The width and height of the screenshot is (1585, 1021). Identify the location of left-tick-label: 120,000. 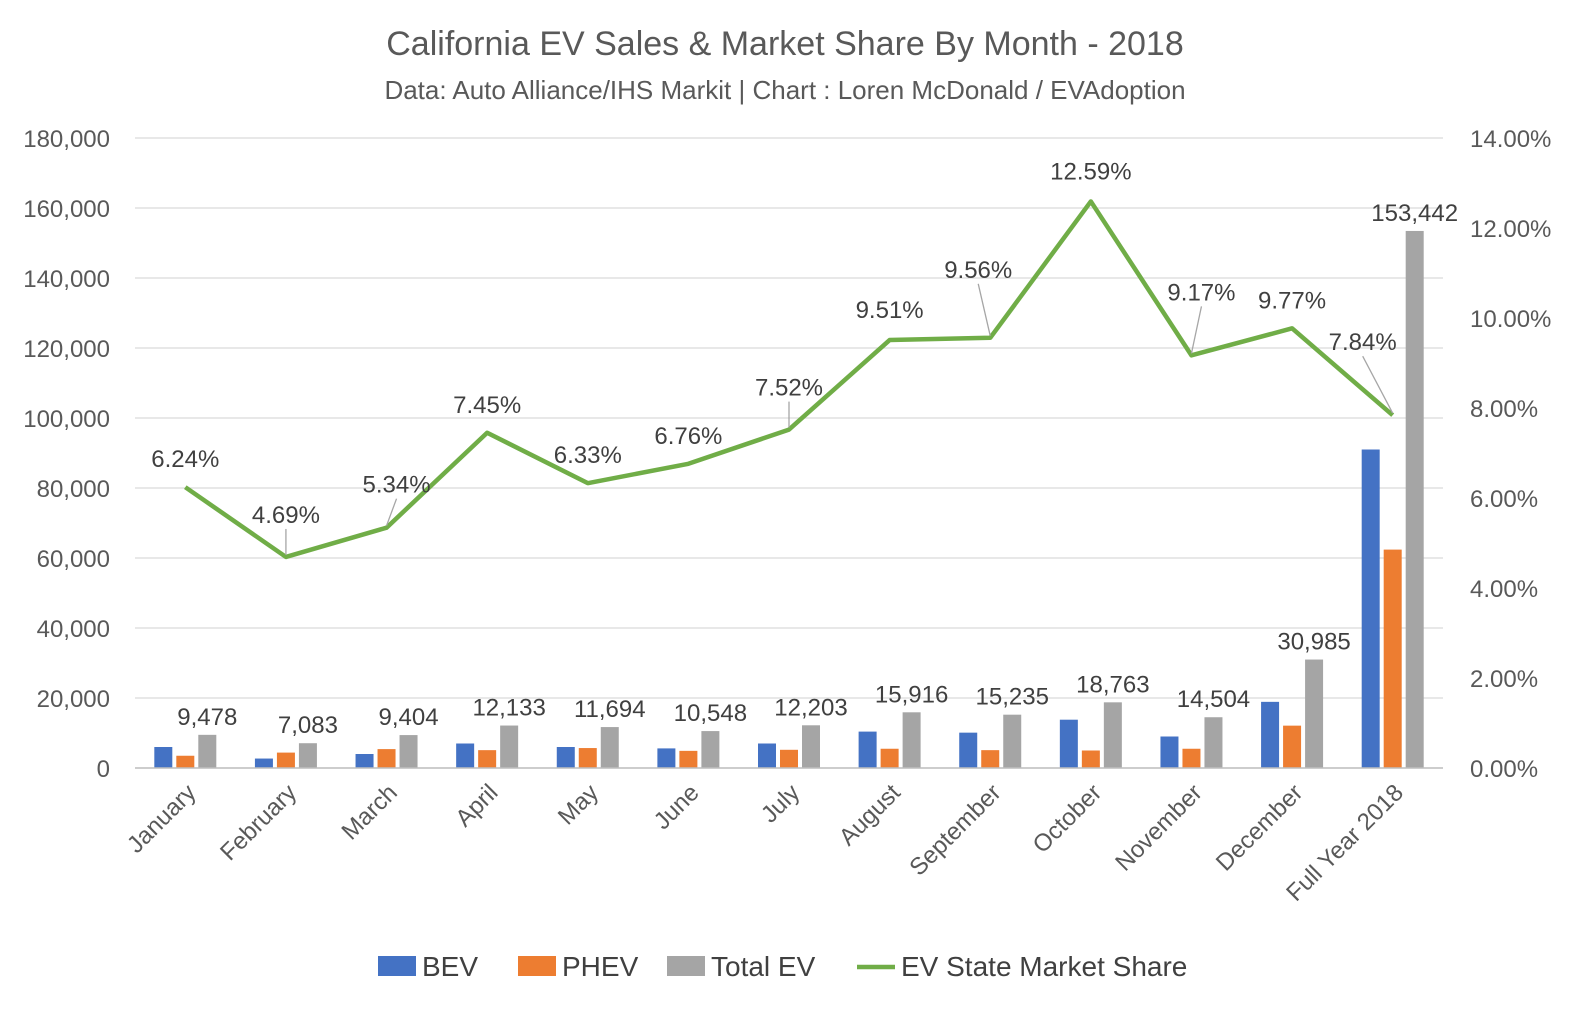
(66, 349).